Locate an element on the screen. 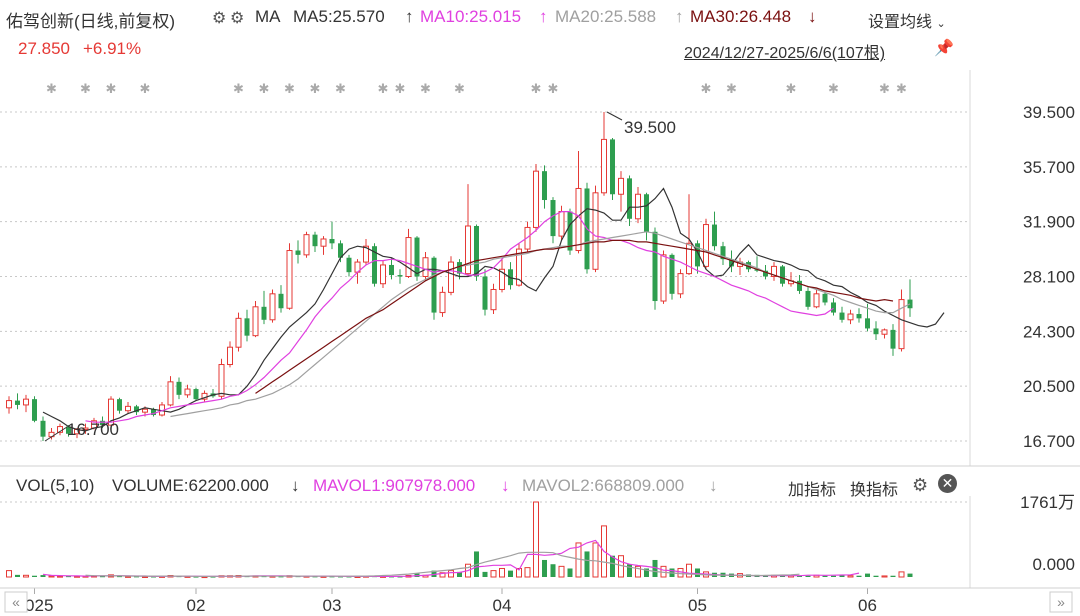  low-pointer is located at coordinates (56, 434).